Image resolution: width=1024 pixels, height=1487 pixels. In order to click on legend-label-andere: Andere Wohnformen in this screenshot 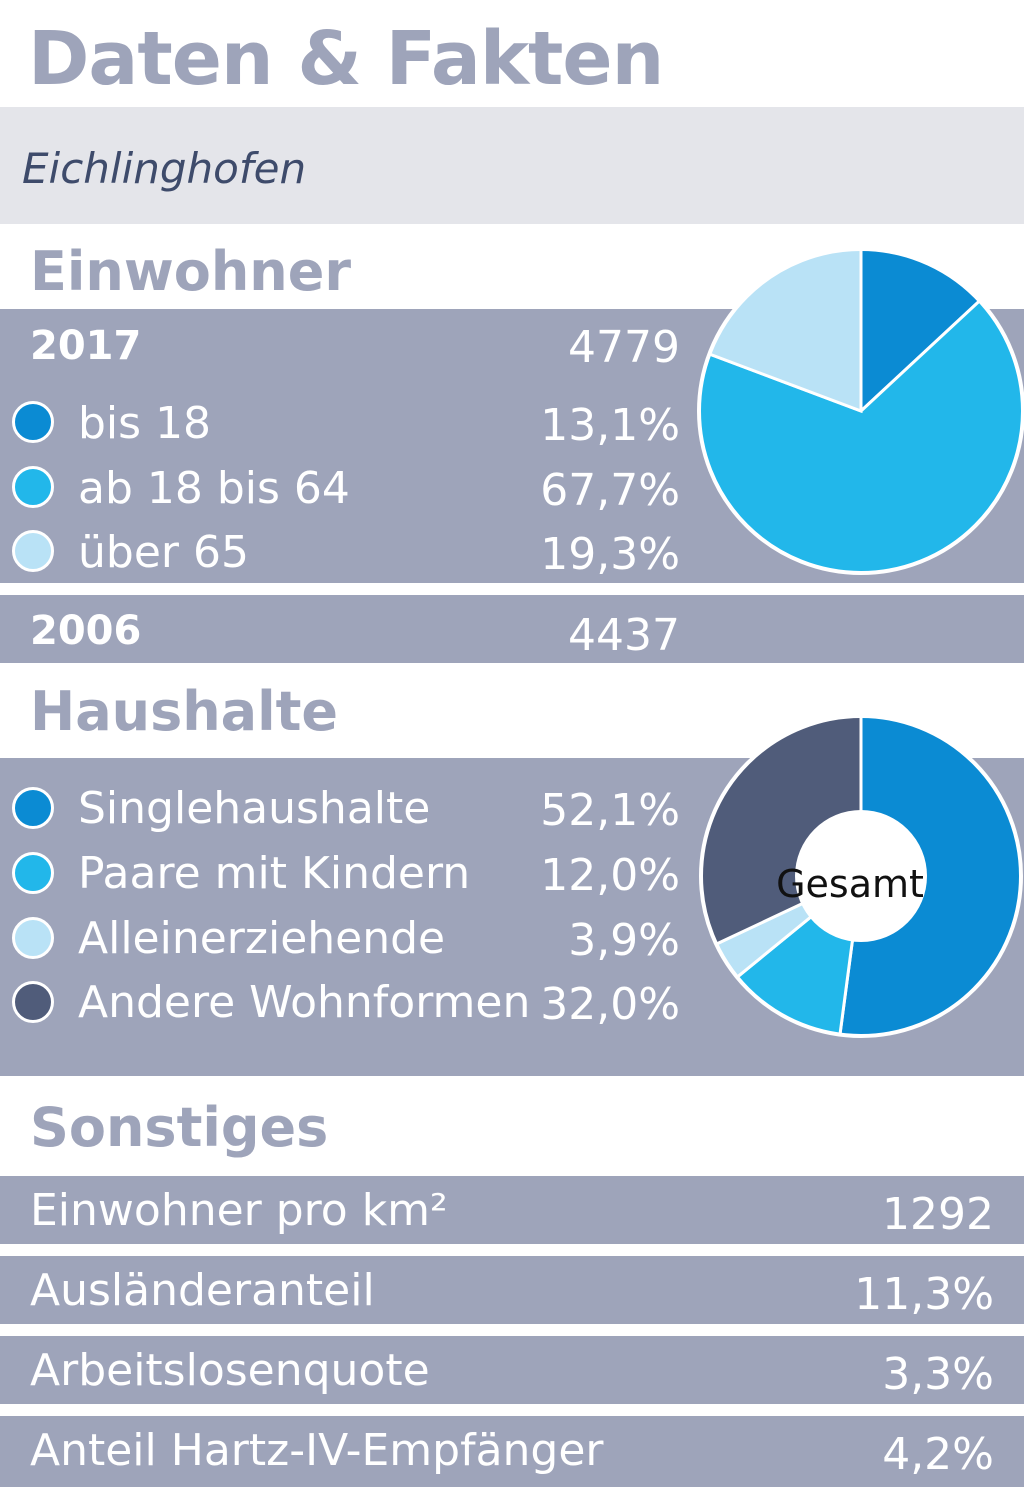, I will do `click(304, 1002)`.